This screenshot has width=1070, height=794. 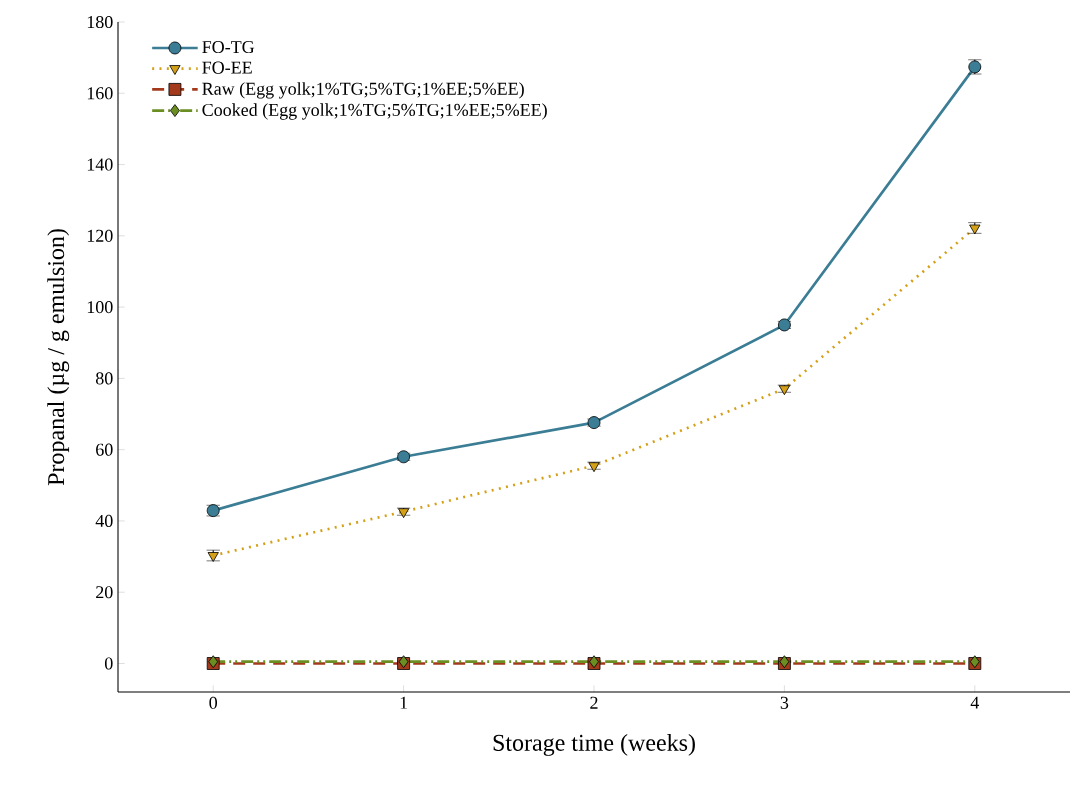 What do you see at coordinates (213, 702) in the screenshot?
I see `x-tick-label: 0` at bounding box center [213, 702].